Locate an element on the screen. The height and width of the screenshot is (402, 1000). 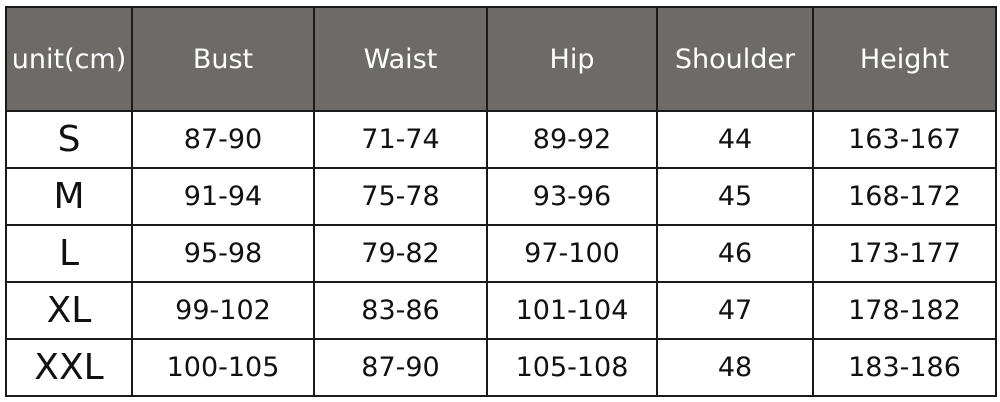
measurement-cell: 44 is located at coordinates (735, 139).